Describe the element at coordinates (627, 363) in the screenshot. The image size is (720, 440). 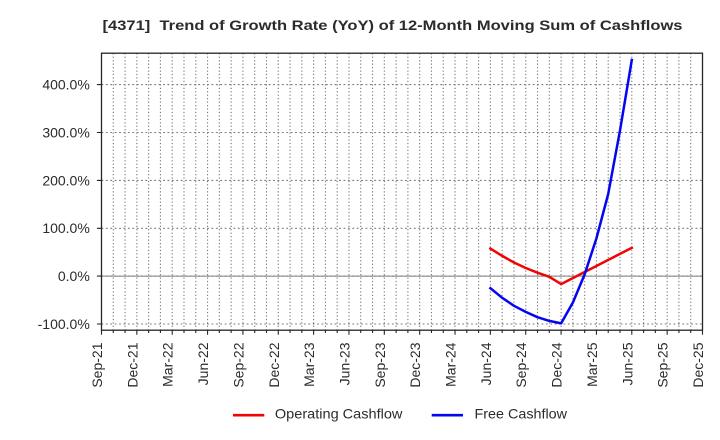
I see `svg-text: Jun-25` at that location.